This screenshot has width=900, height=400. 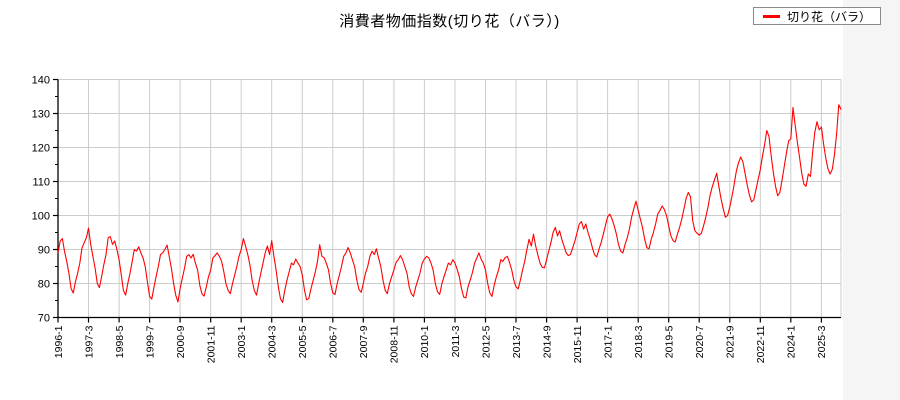 I want to click on x-tick-label: 2025-3, so click(x=822, y=341).